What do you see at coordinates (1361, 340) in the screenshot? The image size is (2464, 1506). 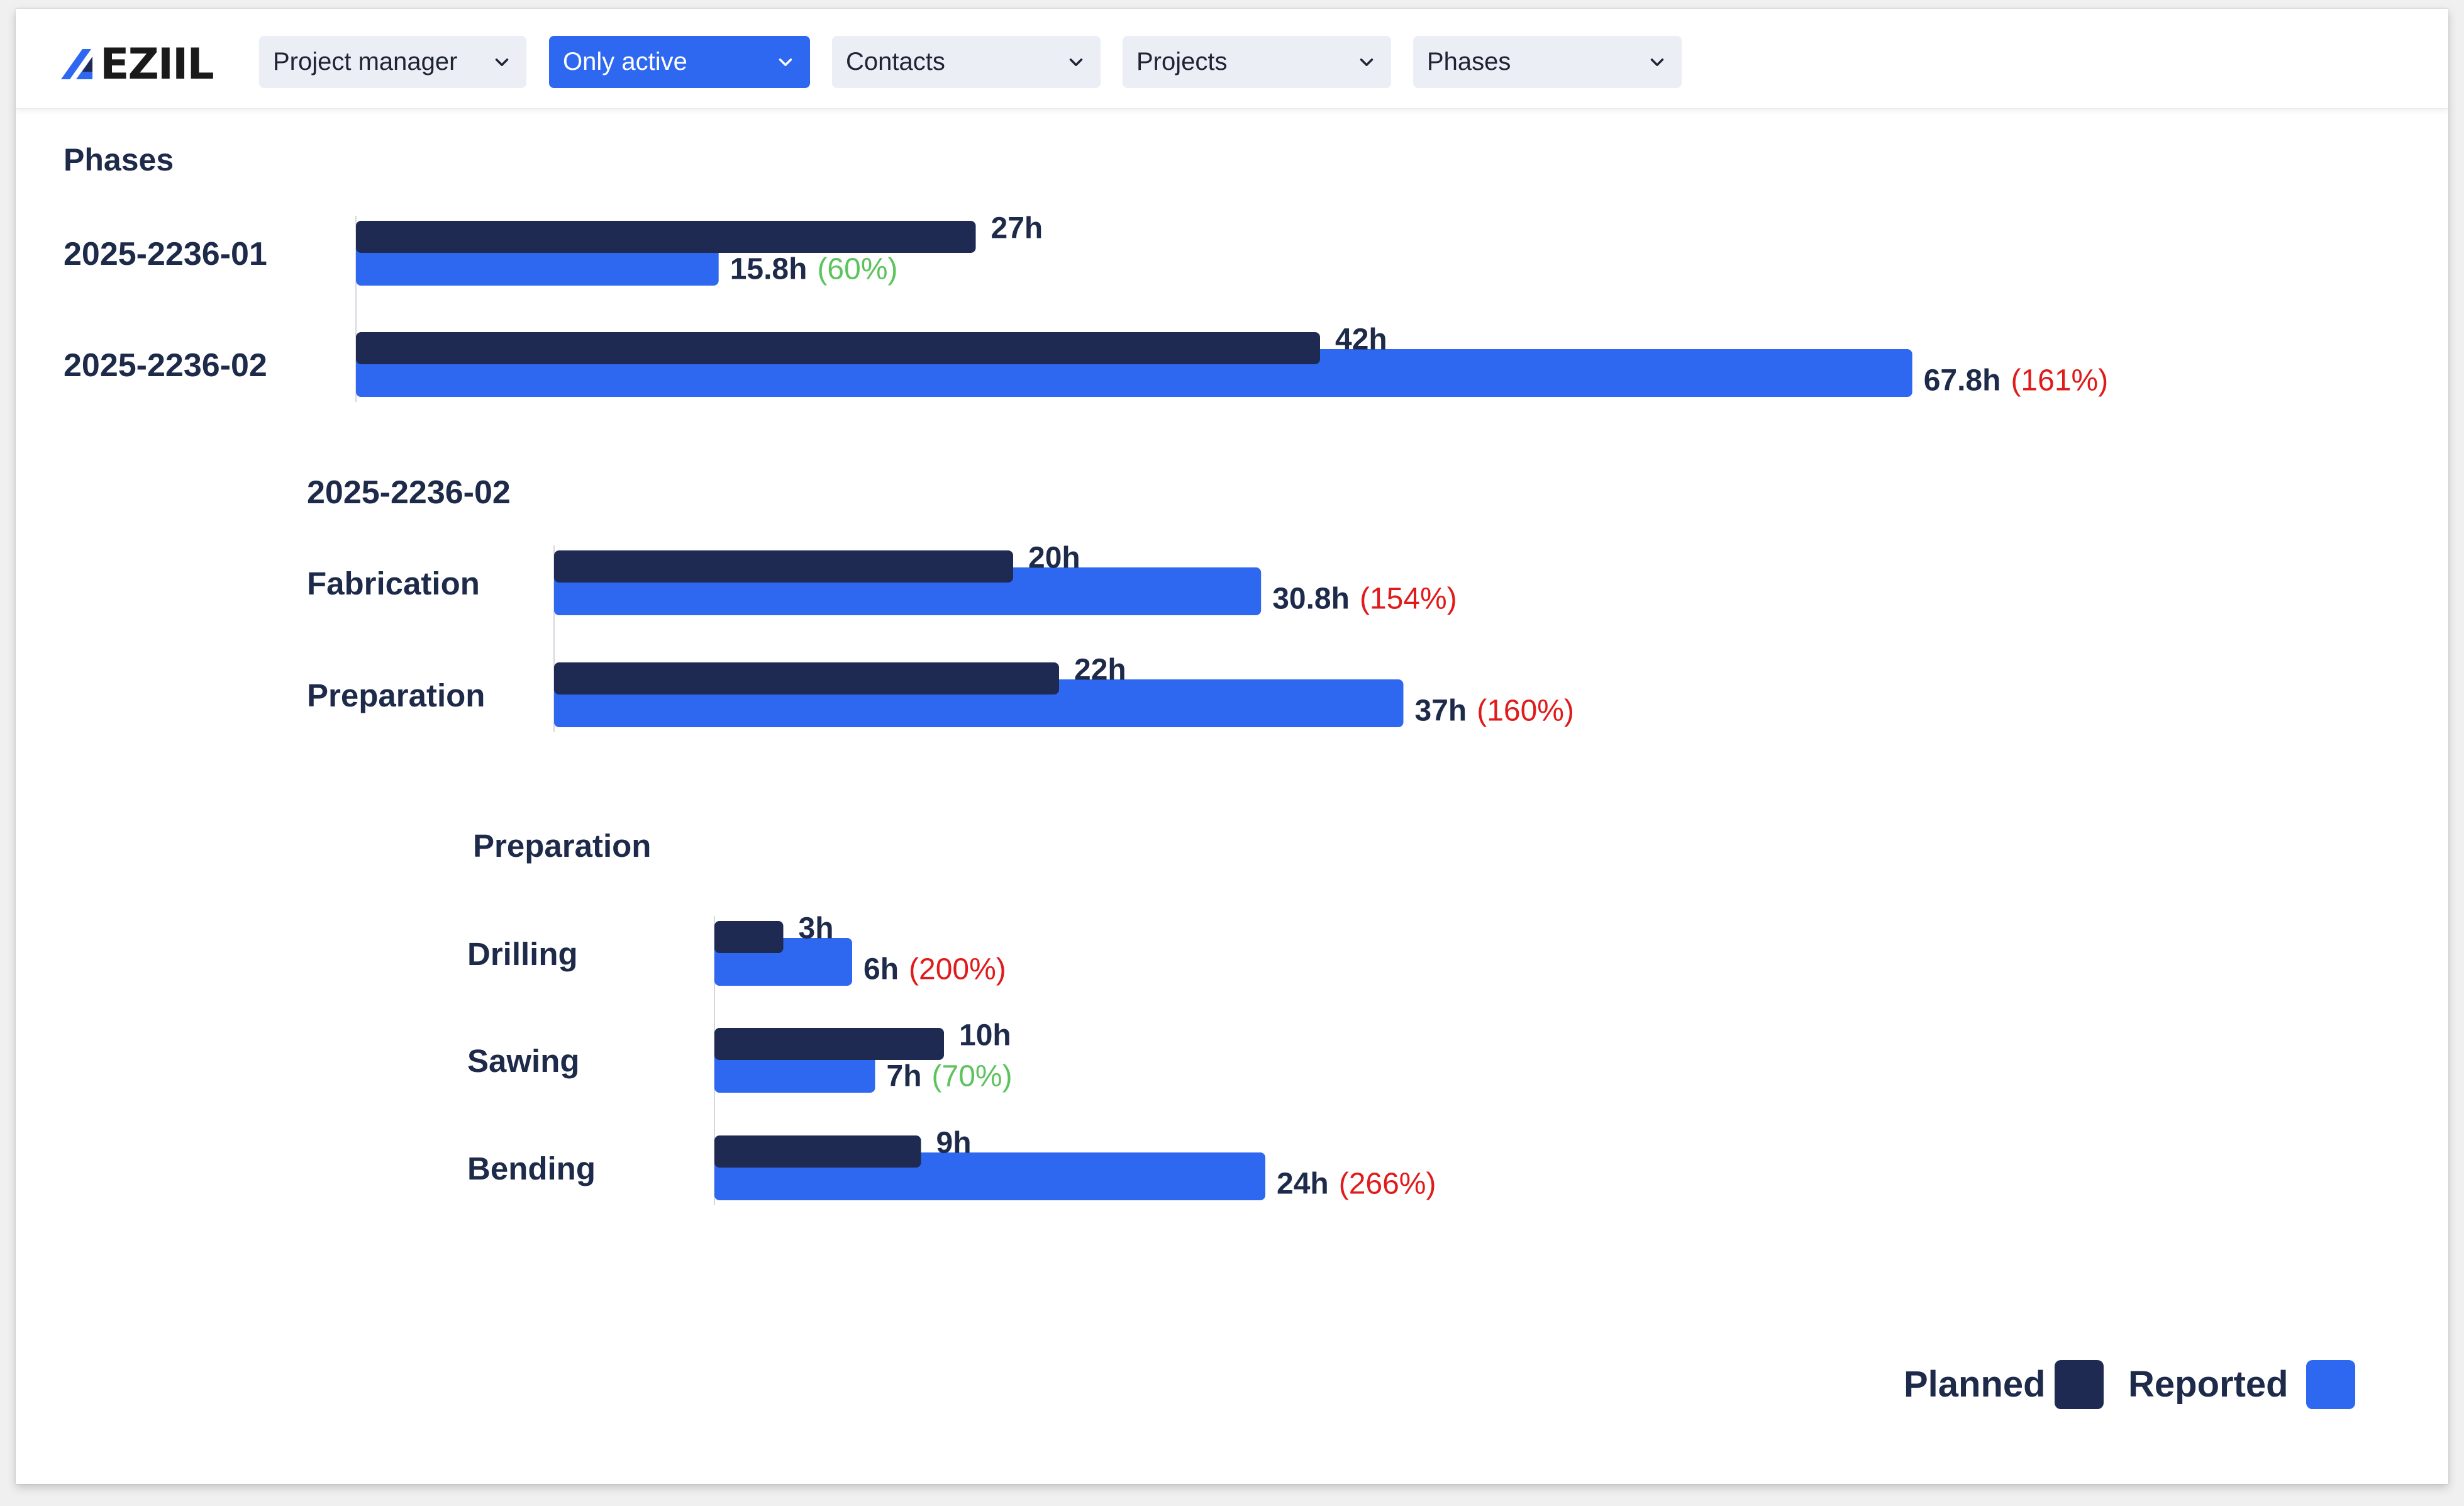 I see `planned-value-label: 42h` at bounding box center [1361, 340].